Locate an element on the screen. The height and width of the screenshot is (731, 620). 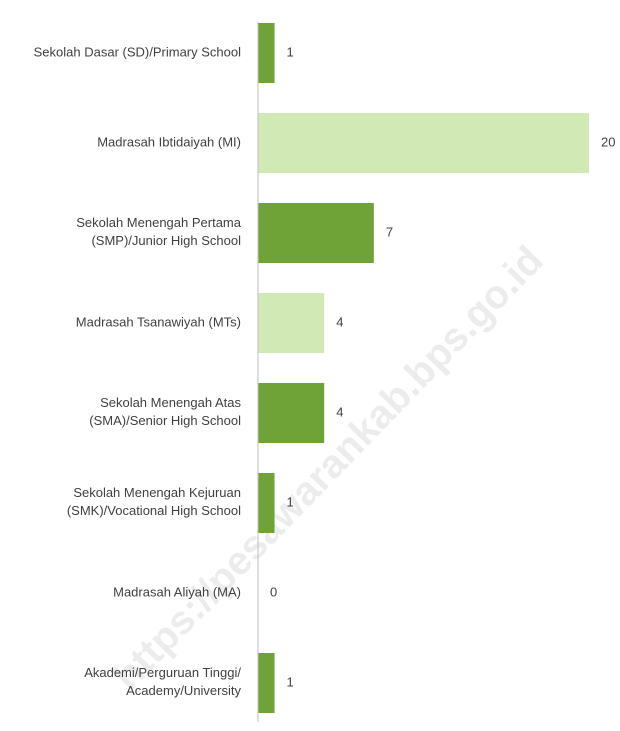
category-label: Madrasah Tsanawiyah (MTs) is located at coordinates (158, 321).